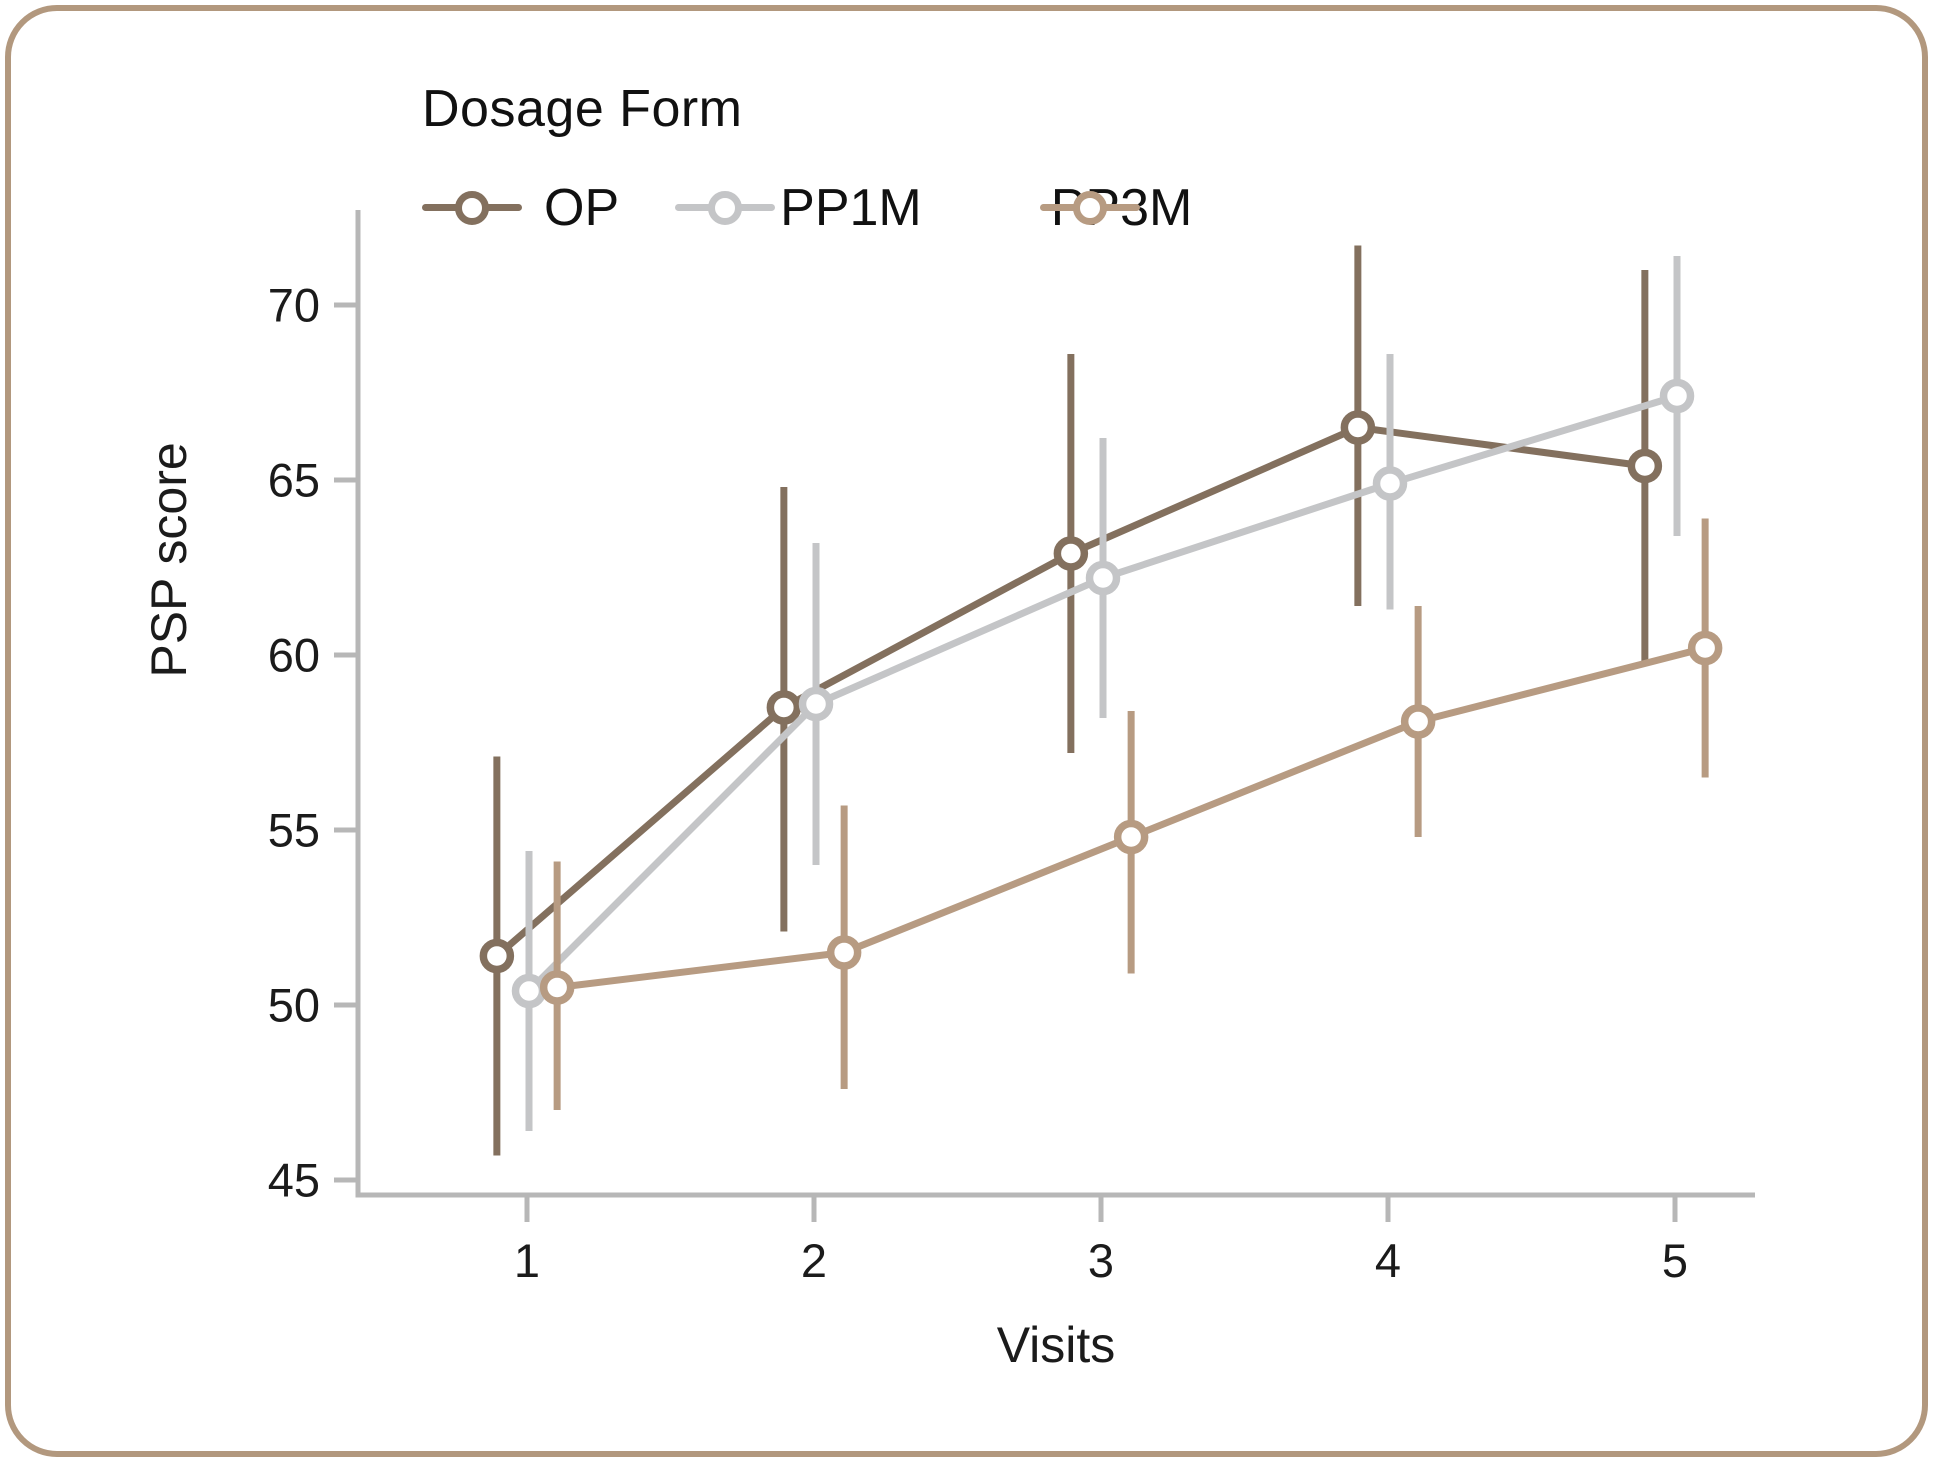  Describe the element at coordinates (294, 830) in the screenshot. I see `y-tick-label: 55` at that location.